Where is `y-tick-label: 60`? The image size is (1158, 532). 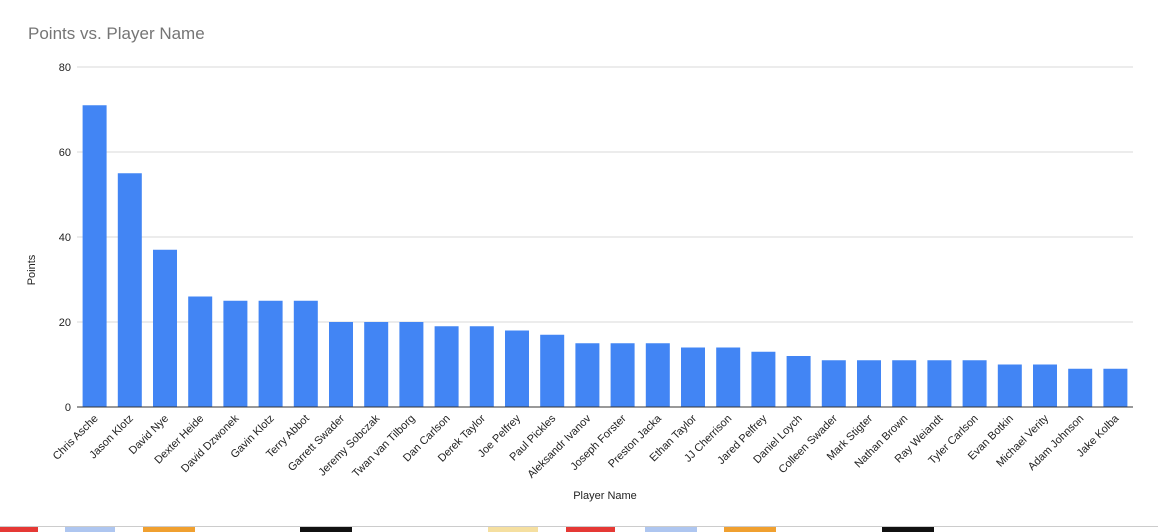
y-tick-label: 60 is located at coordinates (65, 153).